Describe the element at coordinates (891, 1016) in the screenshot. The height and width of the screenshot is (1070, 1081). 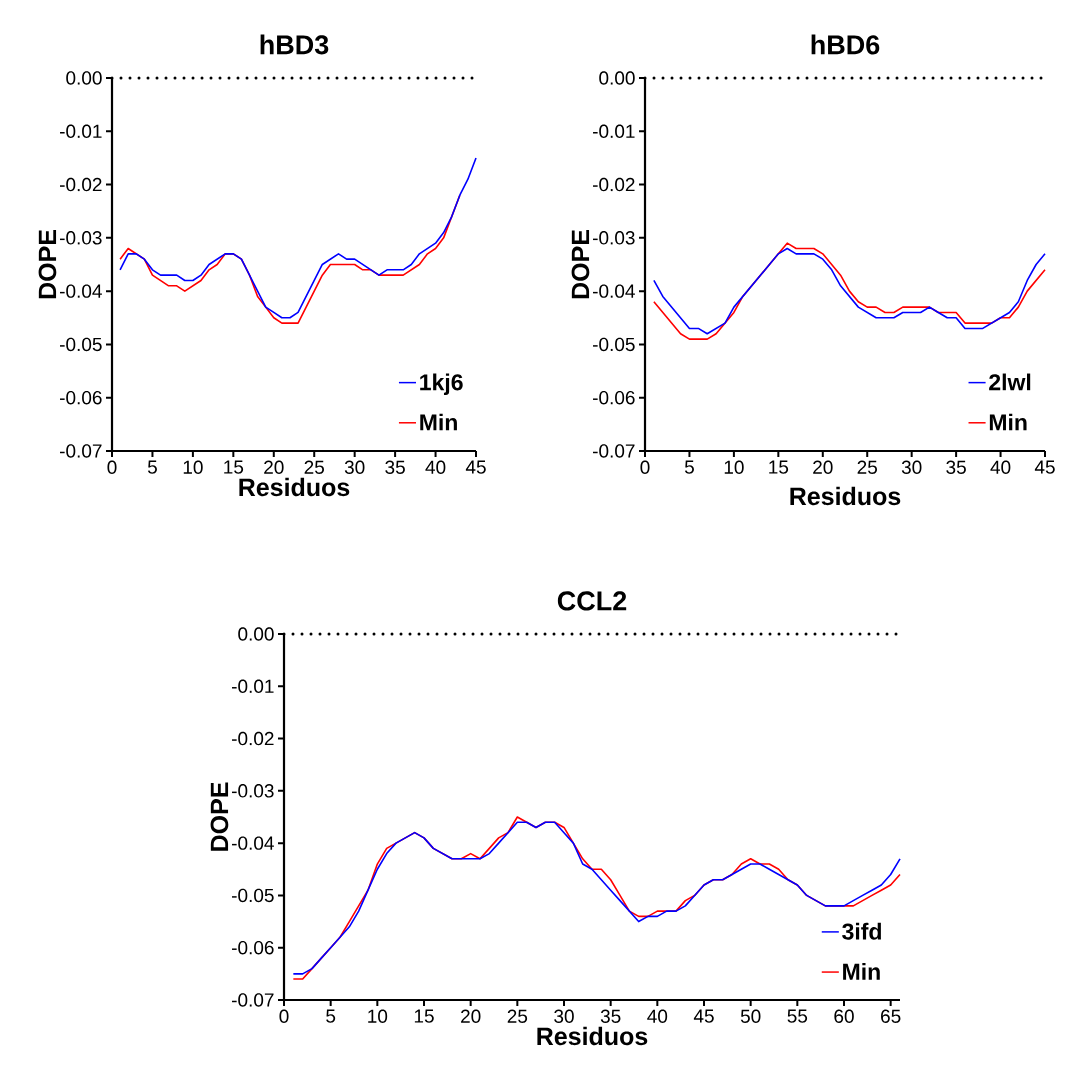
I see `x-tick-label: 65` at that location.